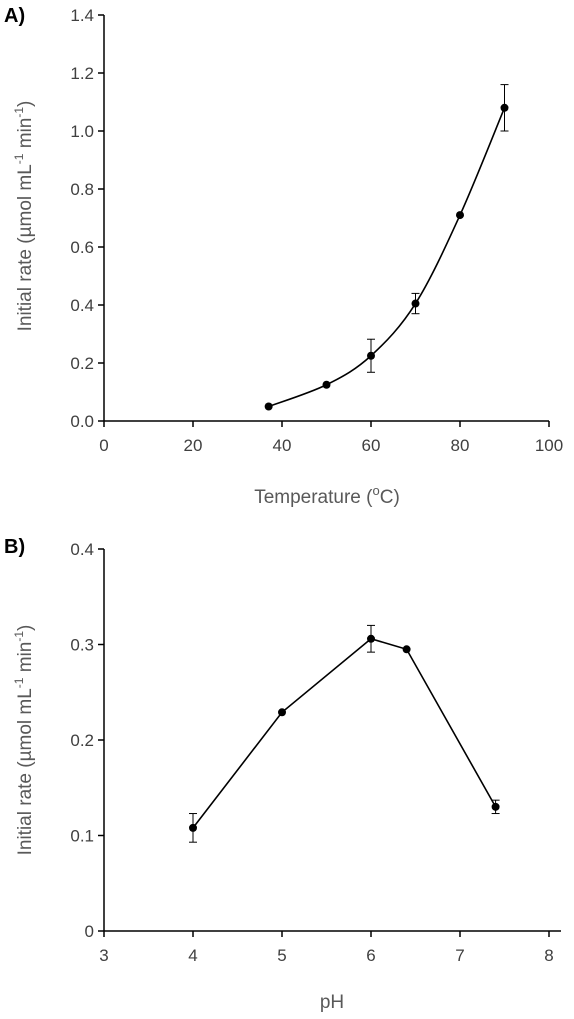  Describe the element at coordinates (82, 189) in the screenshot. I see `y-tick-label: 0.8` at that location.